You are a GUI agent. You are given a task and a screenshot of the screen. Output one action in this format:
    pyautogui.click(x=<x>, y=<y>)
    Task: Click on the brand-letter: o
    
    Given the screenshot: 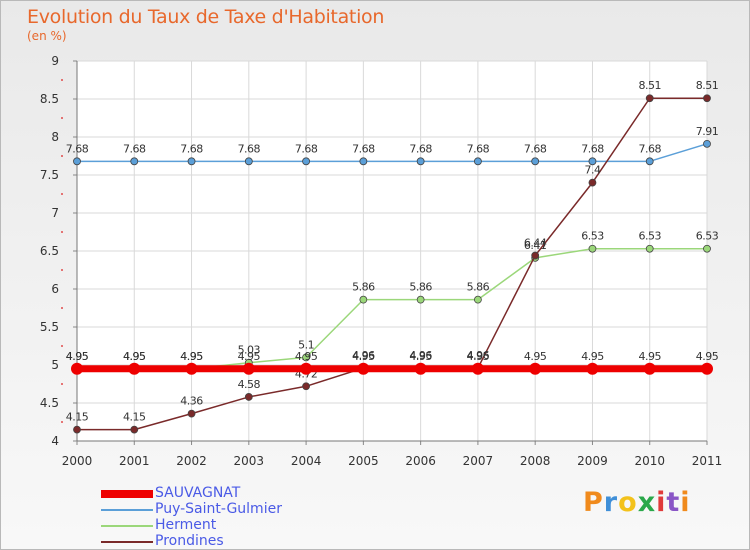 What is the action you would take?
    pyautogui.click(x=628, y=502)
    